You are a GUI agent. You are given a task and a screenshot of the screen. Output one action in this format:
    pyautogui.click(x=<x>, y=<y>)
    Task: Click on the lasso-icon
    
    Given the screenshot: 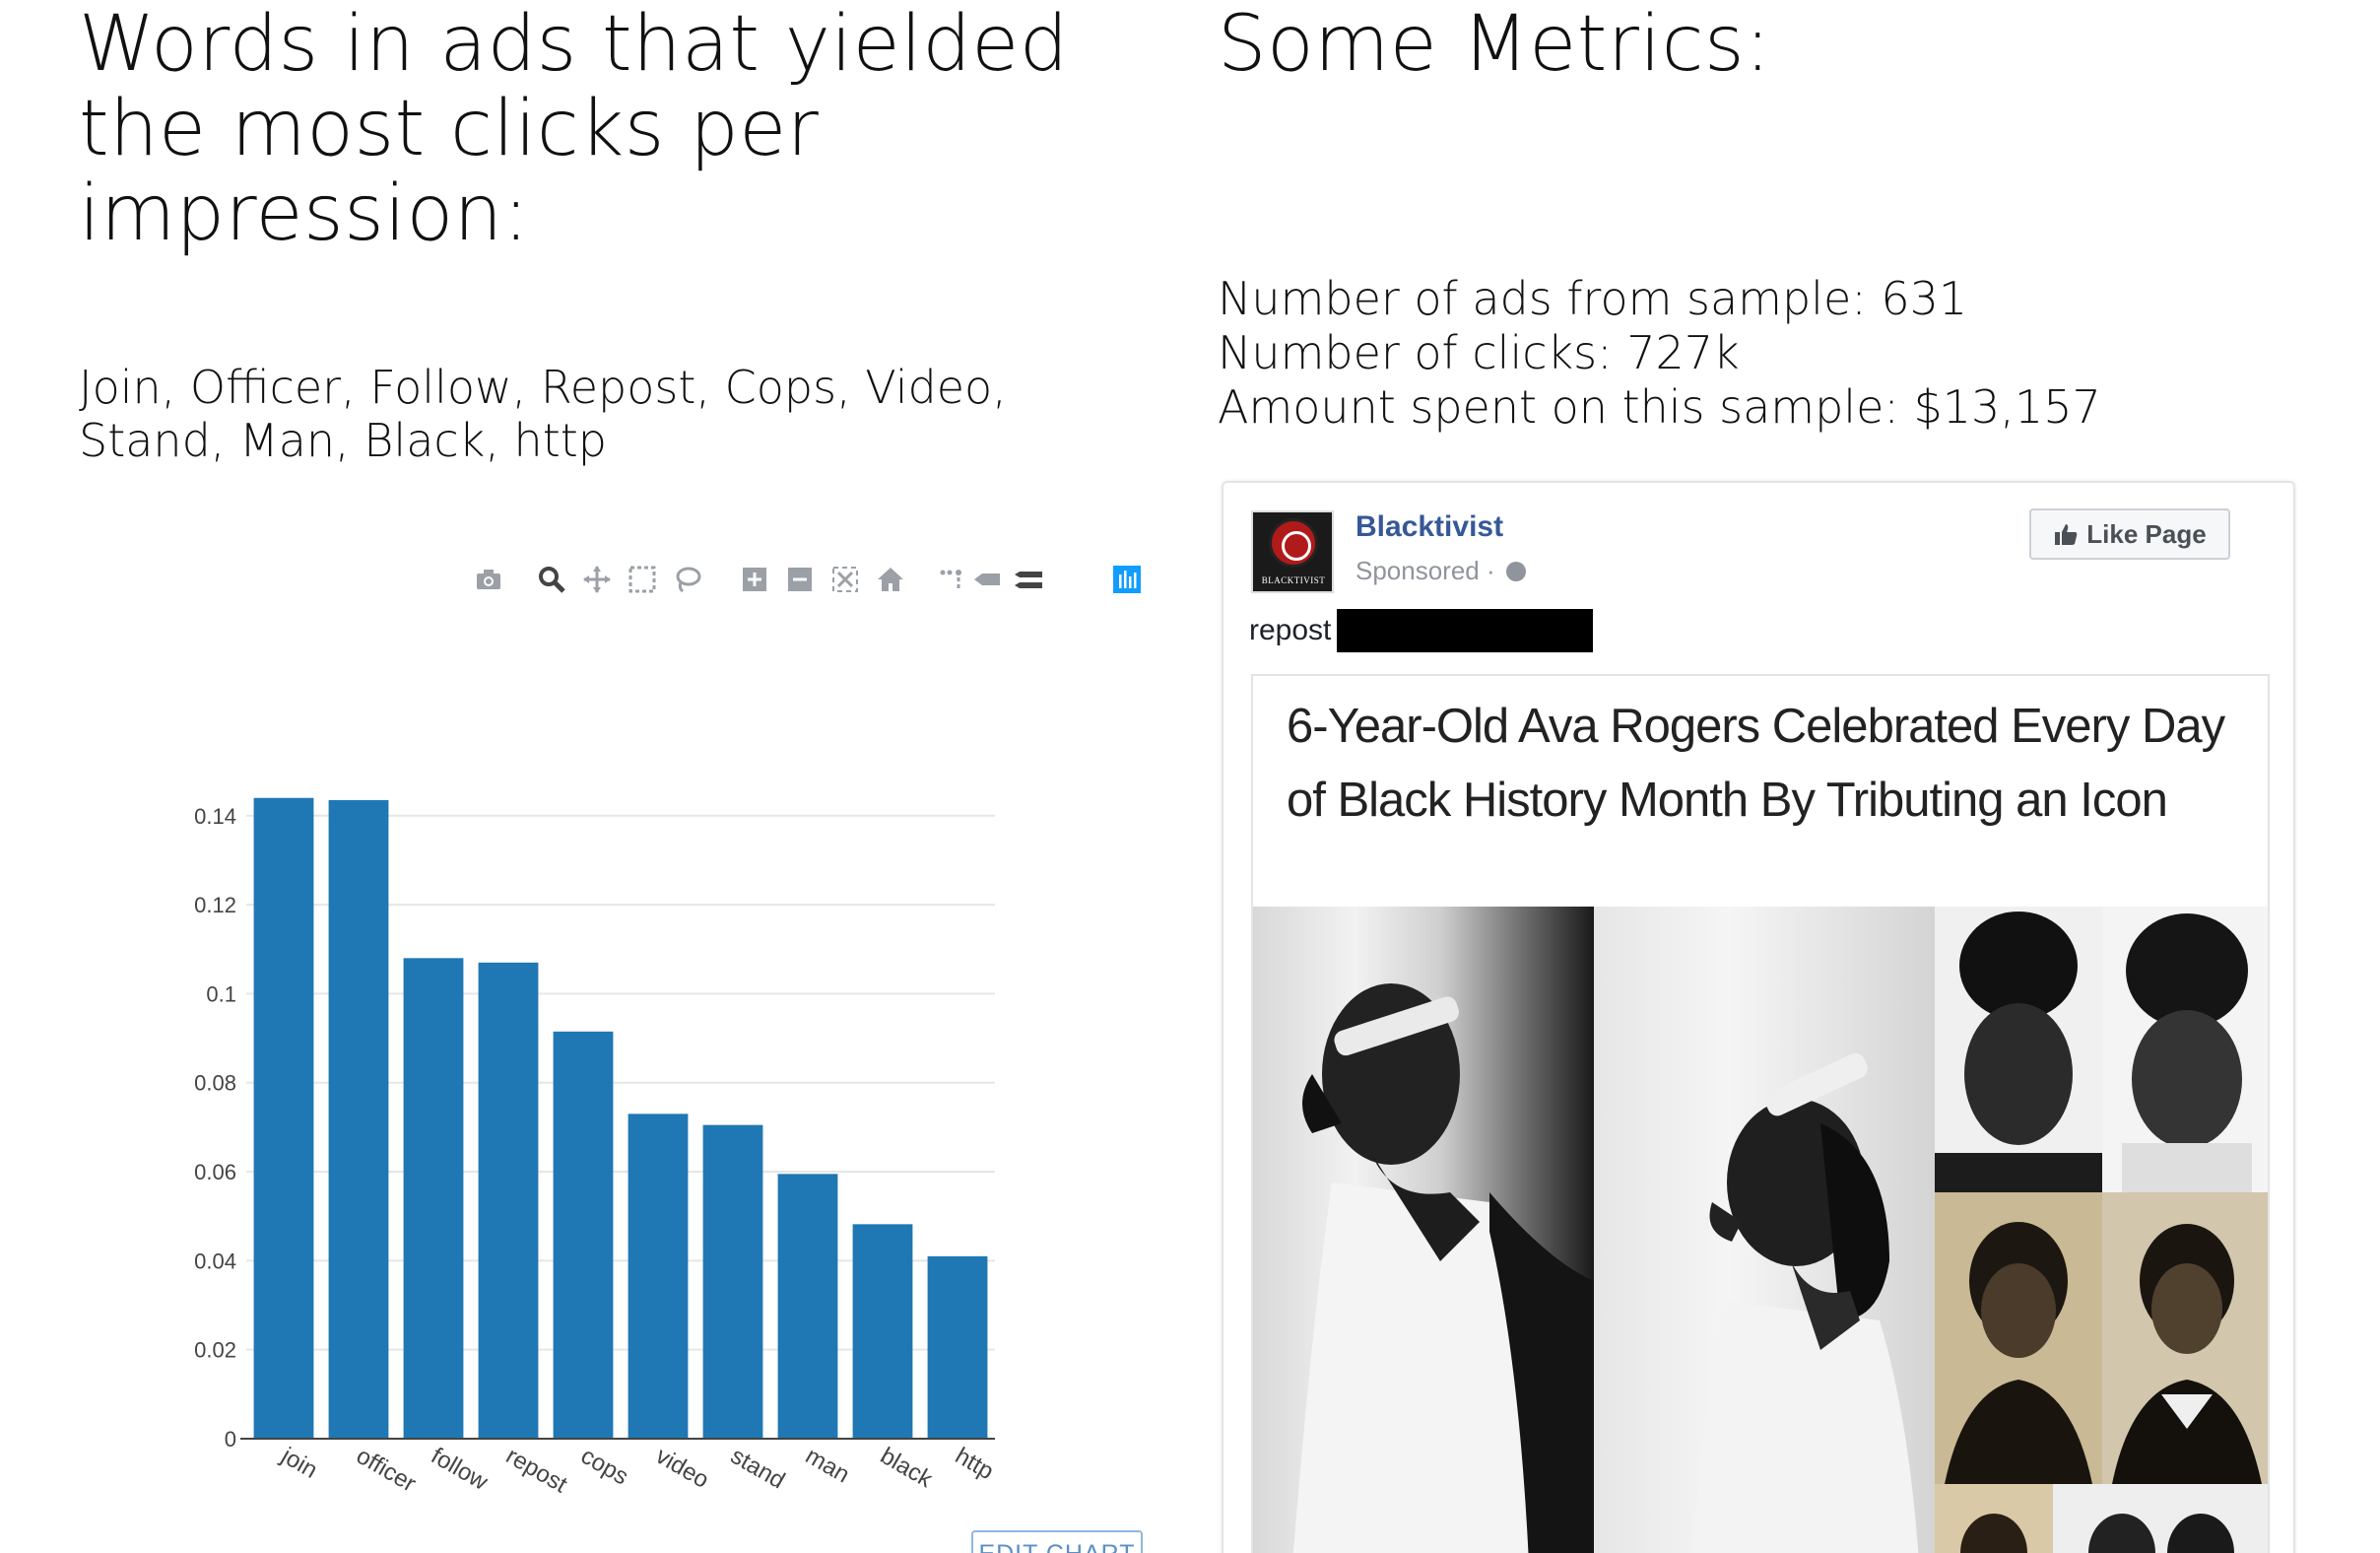 What is the action you would take?
    pyautogui.click(x=687, y=579)
    